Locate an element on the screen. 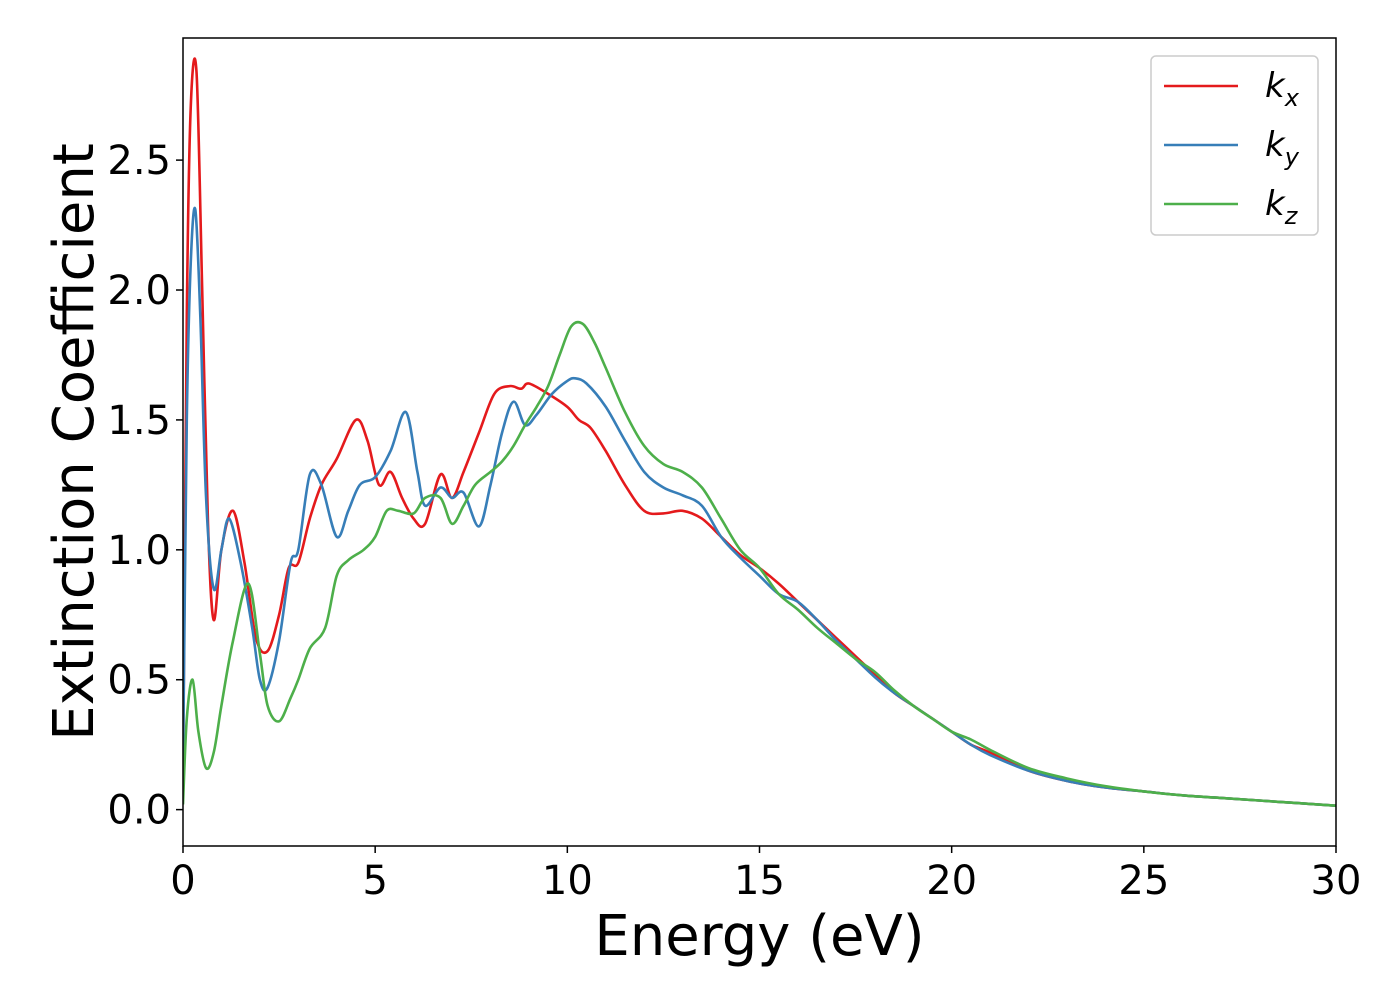  y-tick-label: 0.0 is located at coordinates (139, 811).